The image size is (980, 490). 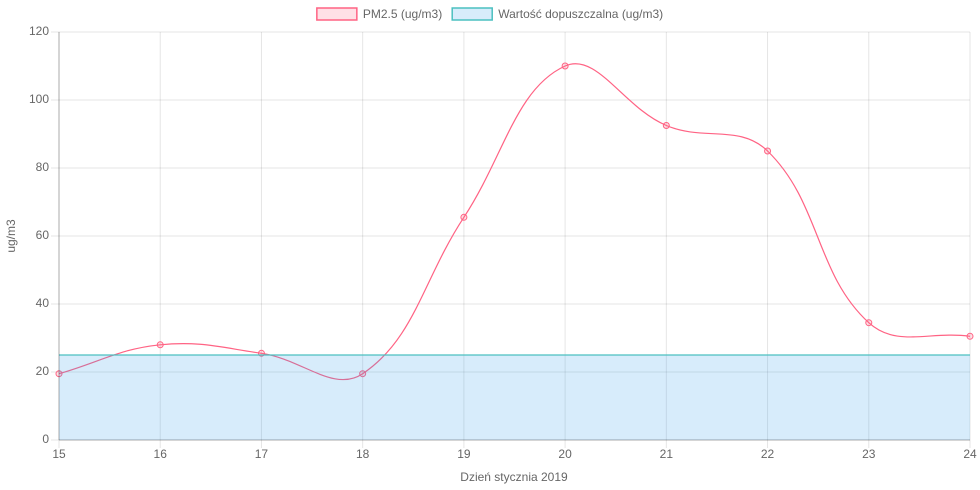 What do you see at coordinates (45, 439) in the screenshot?
I see `y-tick-label: 0` at bounding box center [45, 439].